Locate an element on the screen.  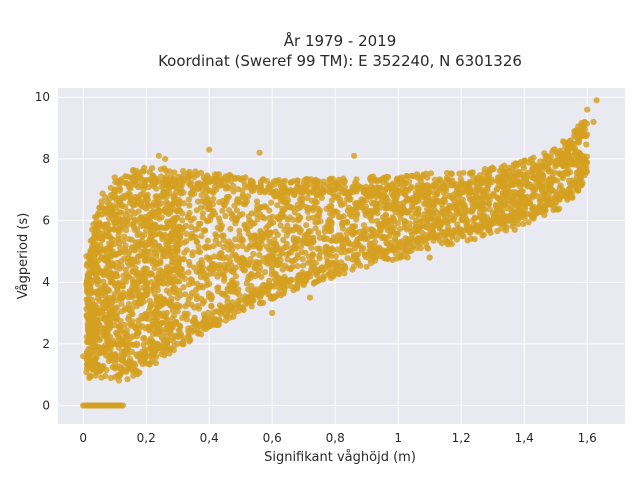
y-tick-label: 4 is located at coordinates (46, 282).